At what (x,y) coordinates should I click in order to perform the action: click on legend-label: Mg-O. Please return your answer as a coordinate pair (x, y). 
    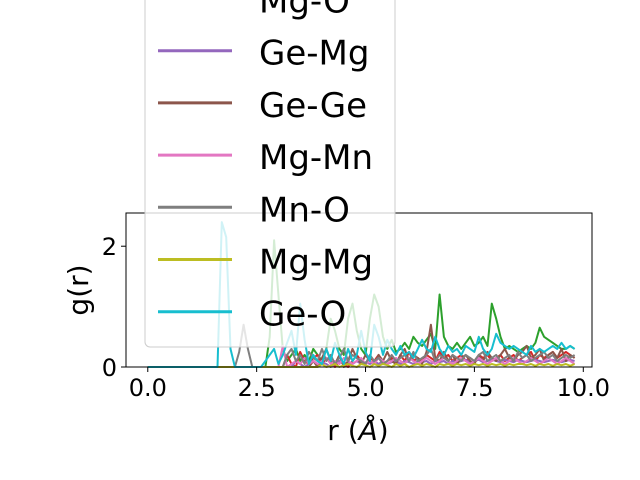
    Looking at the image, I should click on (304, 11).